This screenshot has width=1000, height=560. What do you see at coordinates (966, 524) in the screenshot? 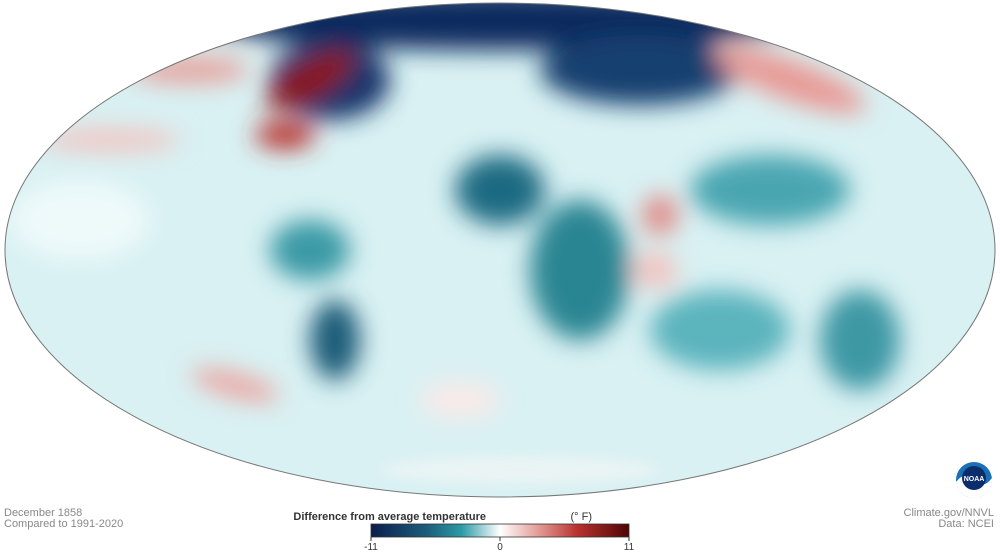
I see `source: Data: NCEI` at bounding box center [966, 524].